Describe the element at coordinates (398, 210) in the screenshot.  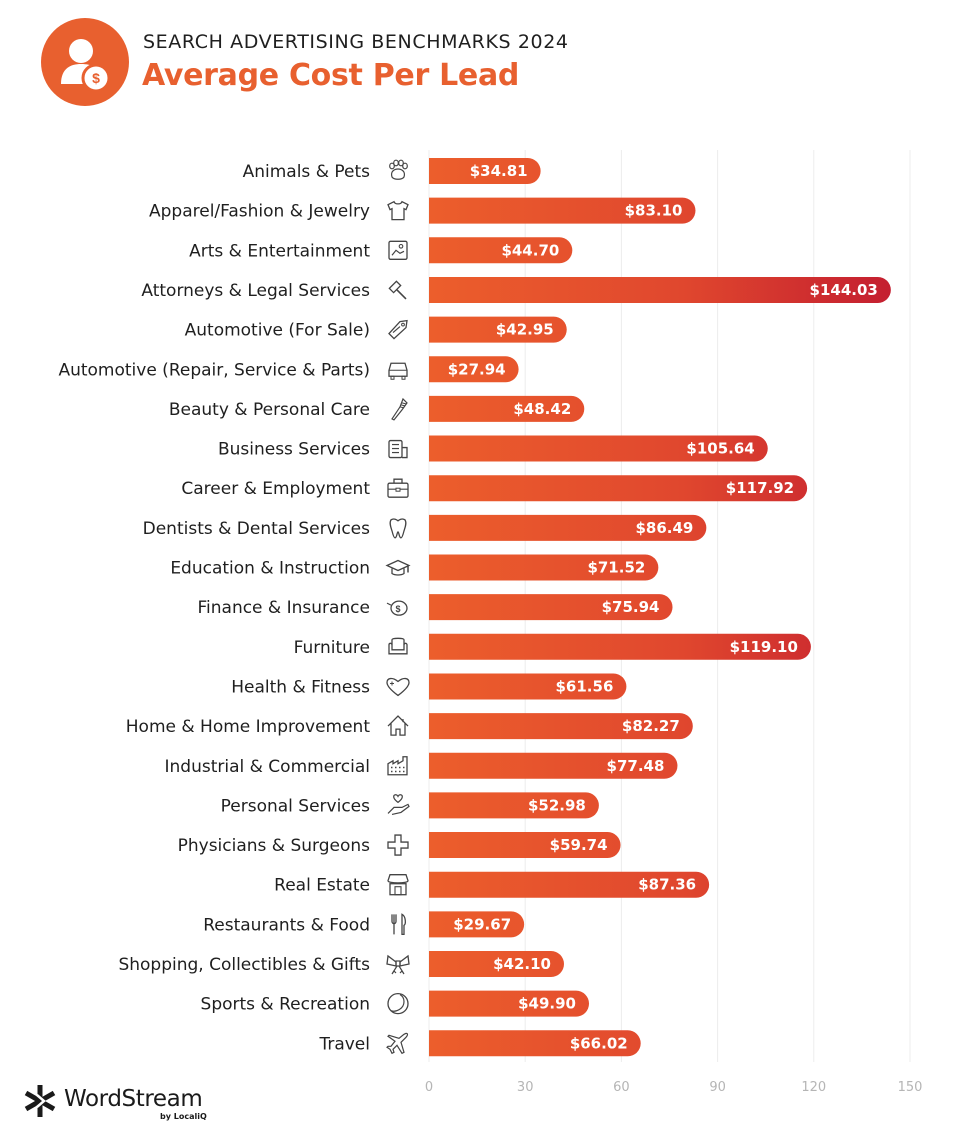
I see `tshirt-icon` at that location.